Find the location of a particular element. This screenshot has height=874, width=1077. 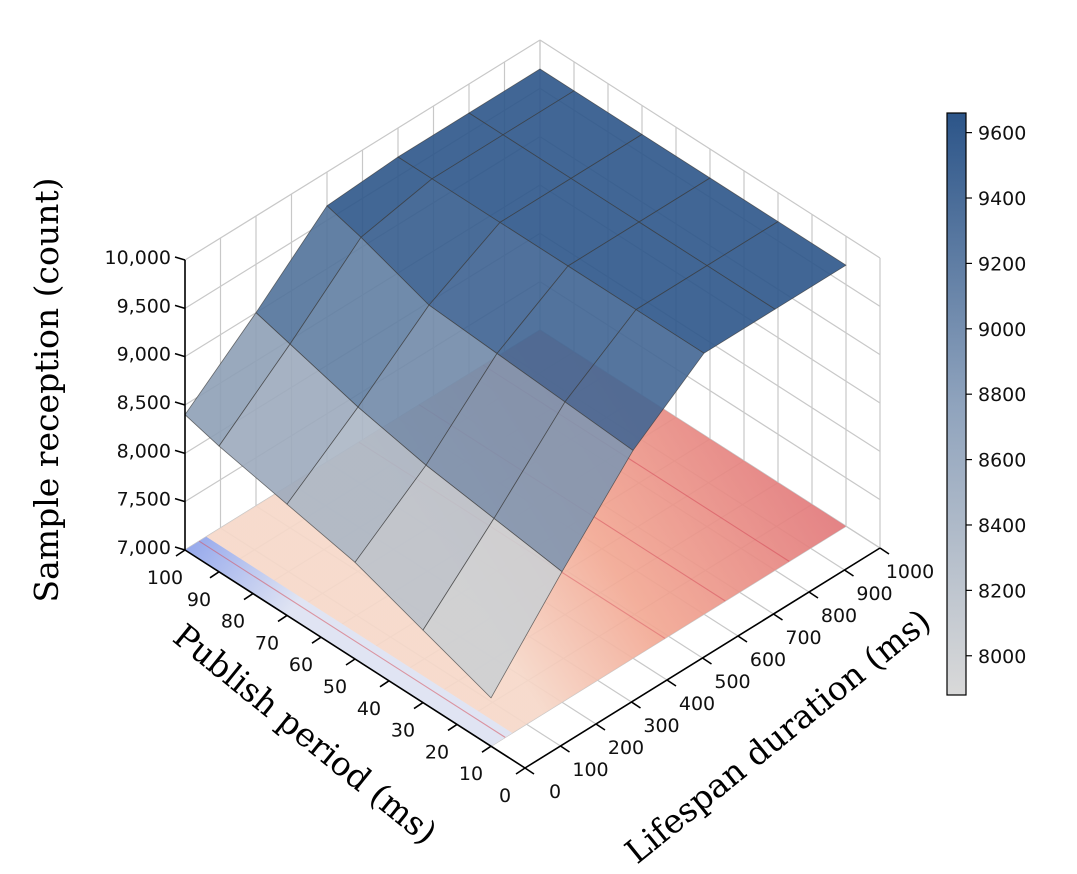

z-tick-label: 8,000 is located at coordinates (144, 451).